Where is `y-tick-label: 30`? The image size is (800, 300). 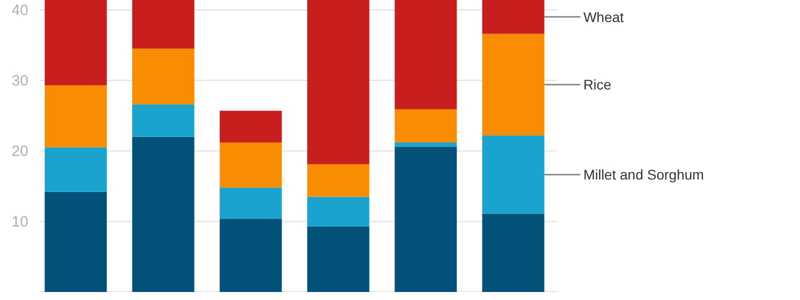
y-tick-label: 30 is located at coordinates (20, 81).